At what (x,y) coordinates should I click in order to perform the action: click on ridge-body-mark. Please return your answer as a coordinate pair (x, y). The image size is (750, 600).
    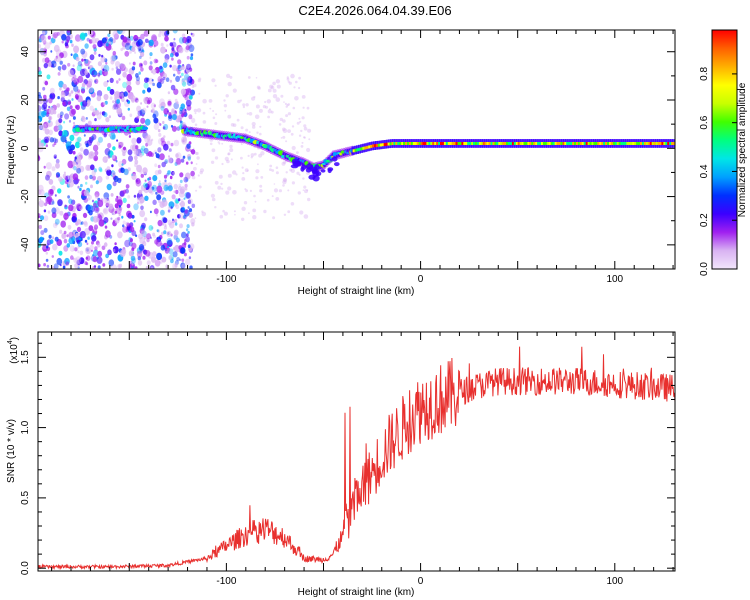
    Looking at the image, I should click on (323, 171).